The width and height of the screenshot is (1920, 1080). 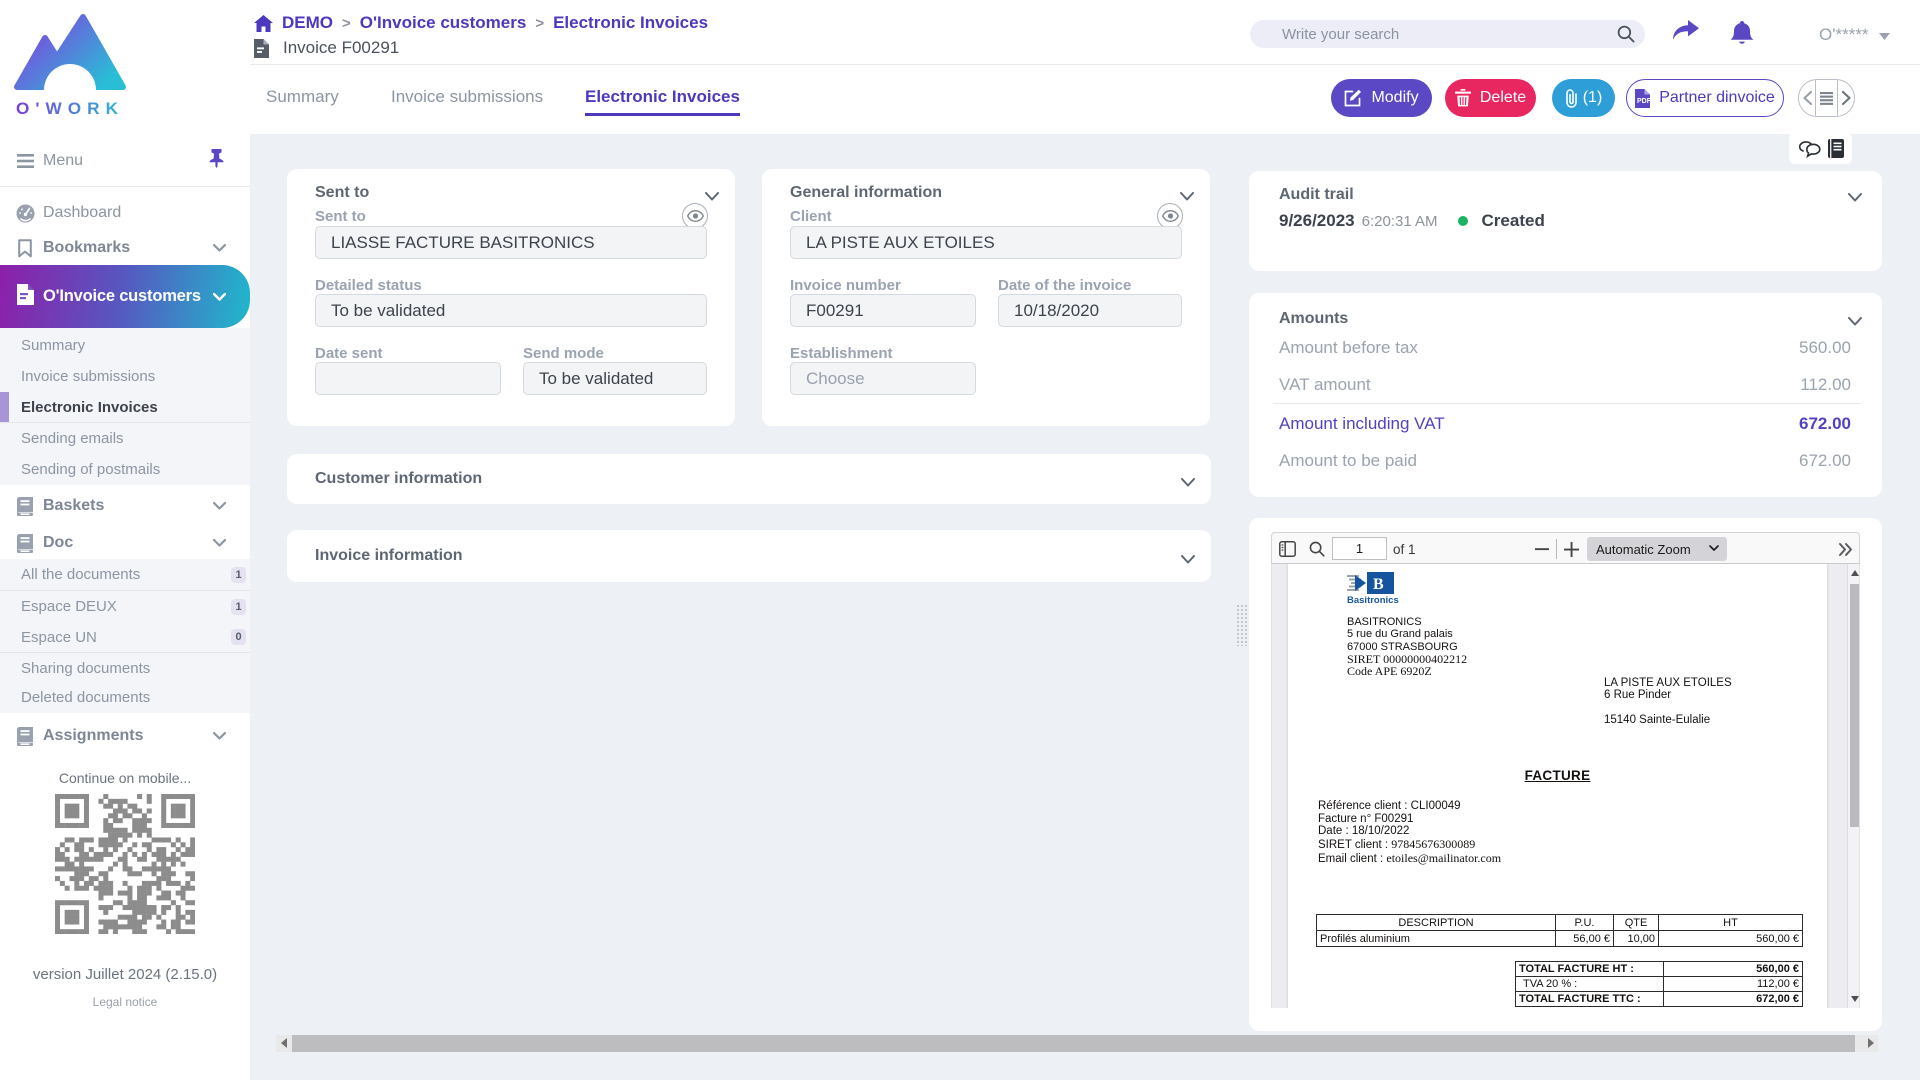 What do you see at coordinates (1643, 98) in the screenshot?
I see `pdf-file-icon: PDF` at bounding box center [1643, 98].